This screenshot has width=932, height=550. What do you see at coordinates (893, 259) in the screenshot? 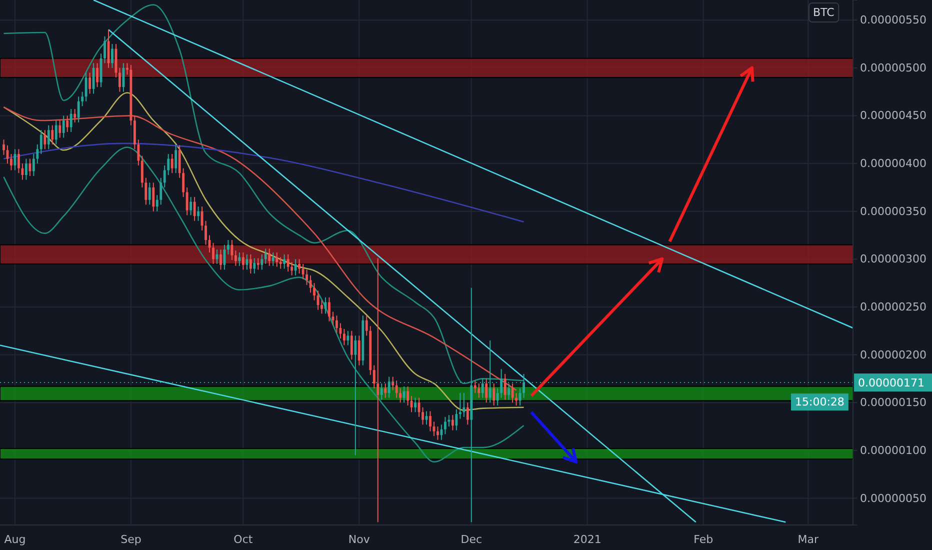
I see `y-tick-label: 0.00000300` at bounding box center [893, 259].